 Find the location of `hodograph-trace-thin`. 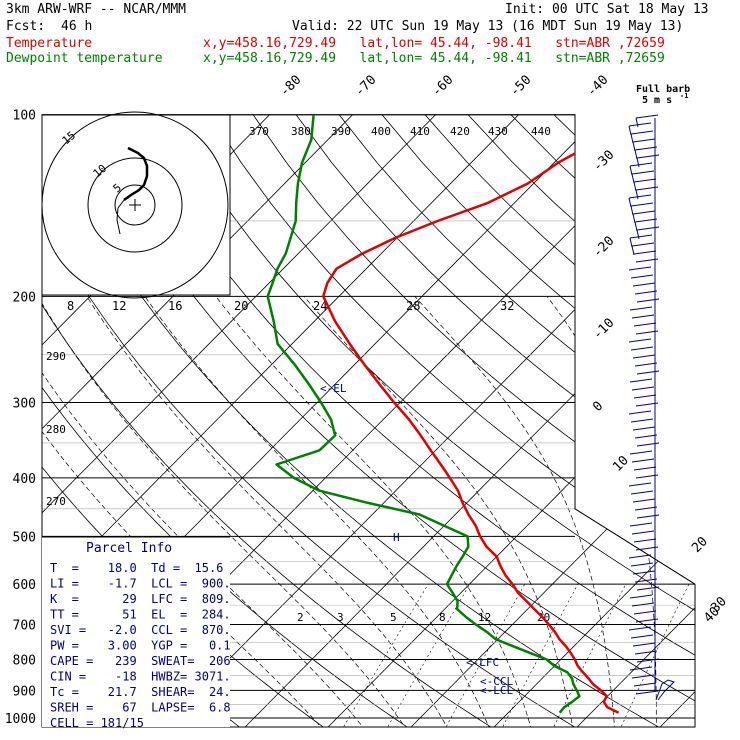

hodograph-trace-thin is located at coordinates (120, 217).